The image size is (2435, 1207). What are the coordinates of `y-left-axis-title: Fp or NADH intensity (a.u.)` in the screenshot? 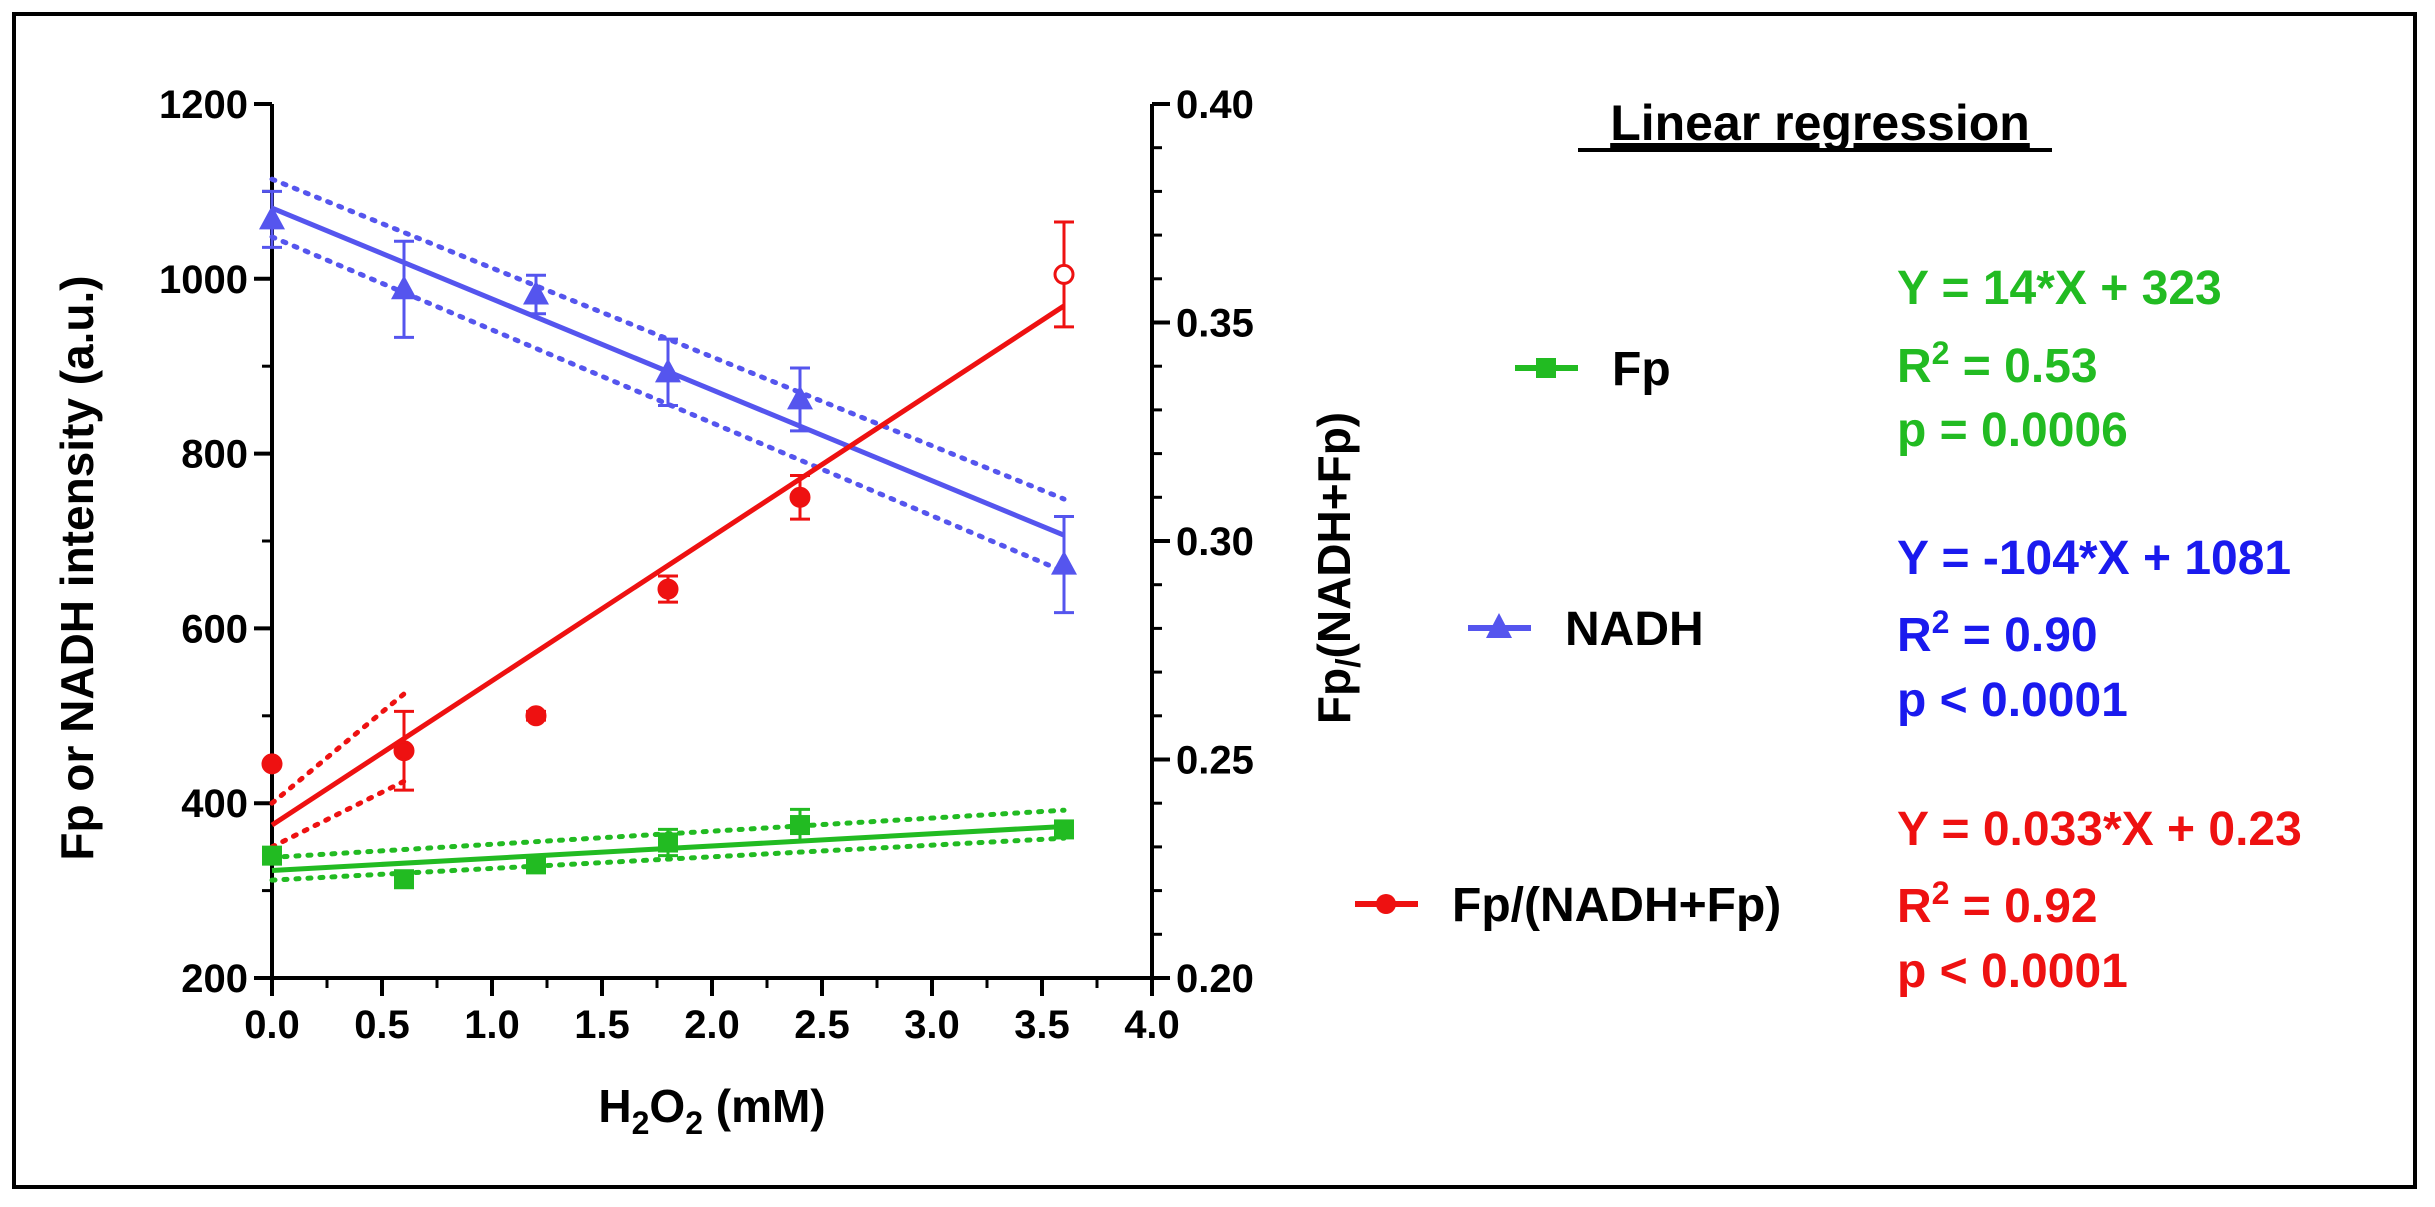 It's located at (77, 567).